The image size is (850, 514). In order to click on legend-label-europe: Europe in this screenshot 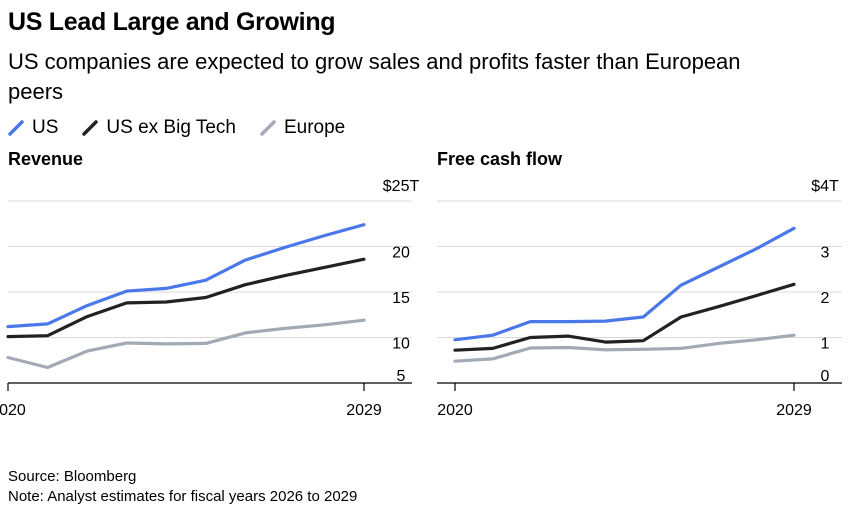, I will do `click(314, 127)`.